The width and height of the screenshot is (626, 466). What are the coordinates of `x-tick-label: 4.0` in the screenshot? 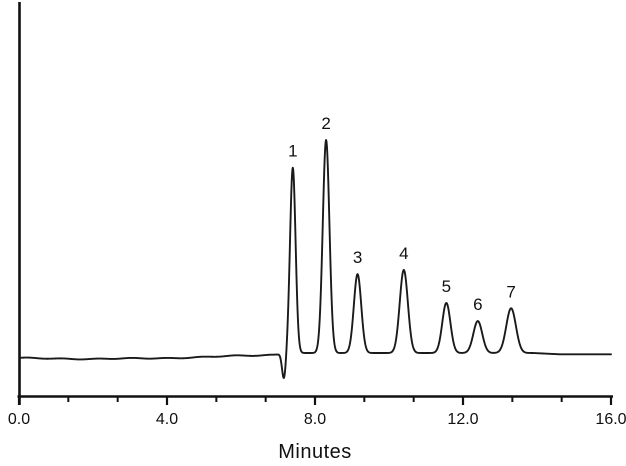 It's located at (167, 419).